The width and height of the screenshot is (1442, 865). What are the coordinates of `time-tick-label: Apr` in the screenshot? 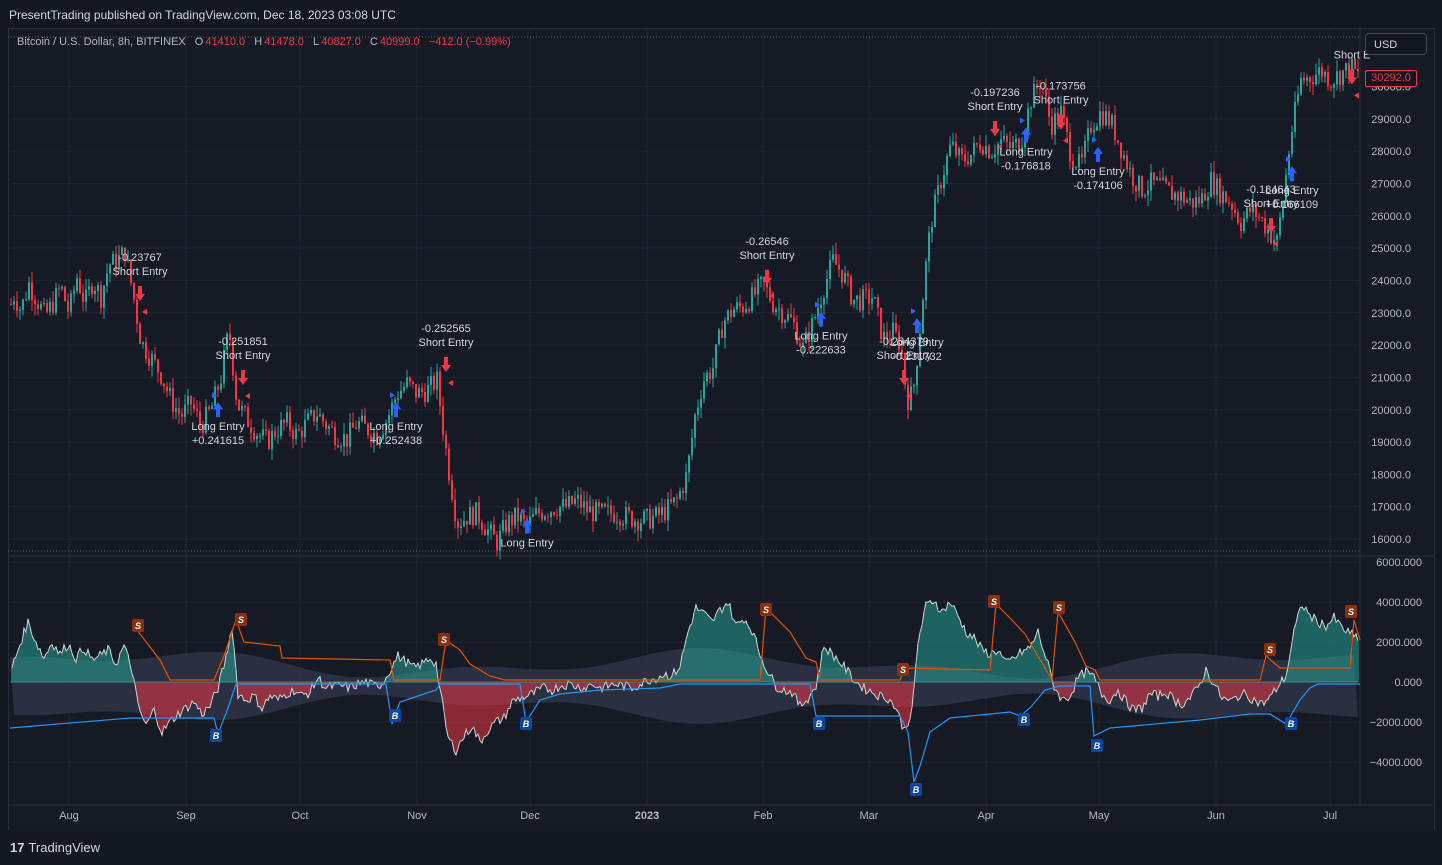 It's located at (985, 816).